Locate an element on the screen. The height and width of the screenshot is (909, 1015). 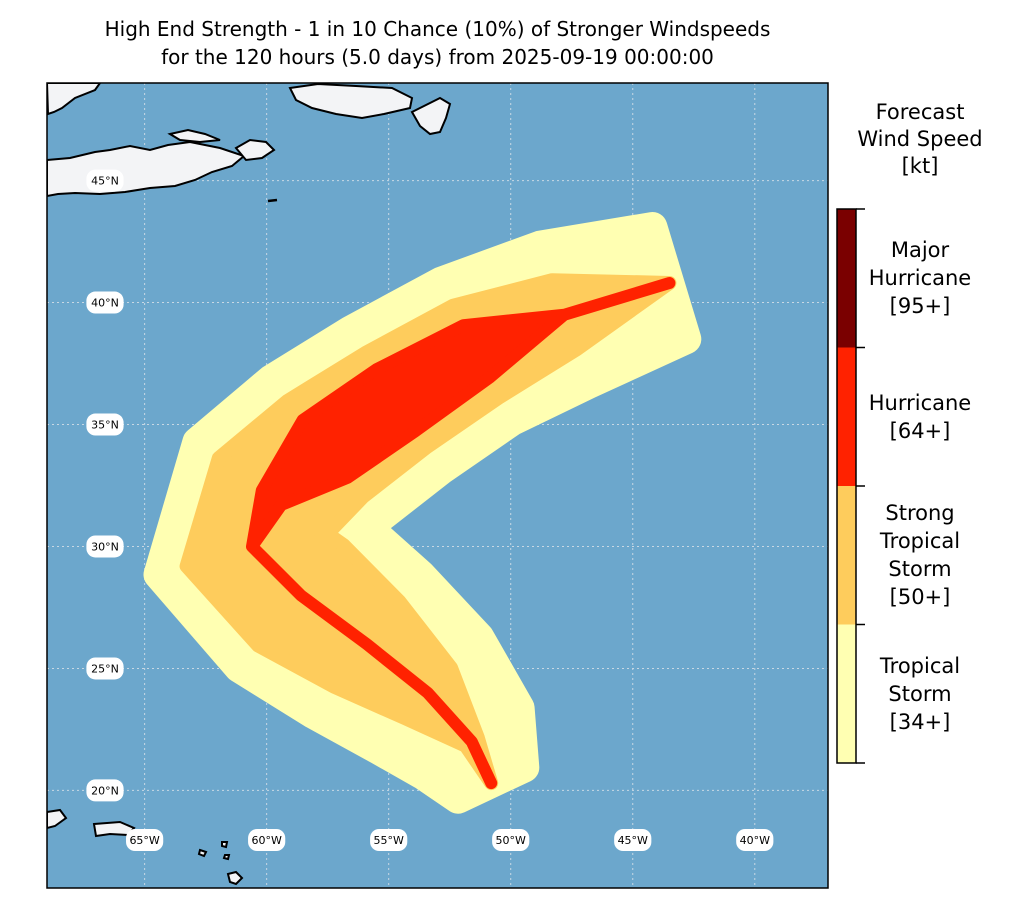
cape-breton-island is located at coordinates (255, 150).